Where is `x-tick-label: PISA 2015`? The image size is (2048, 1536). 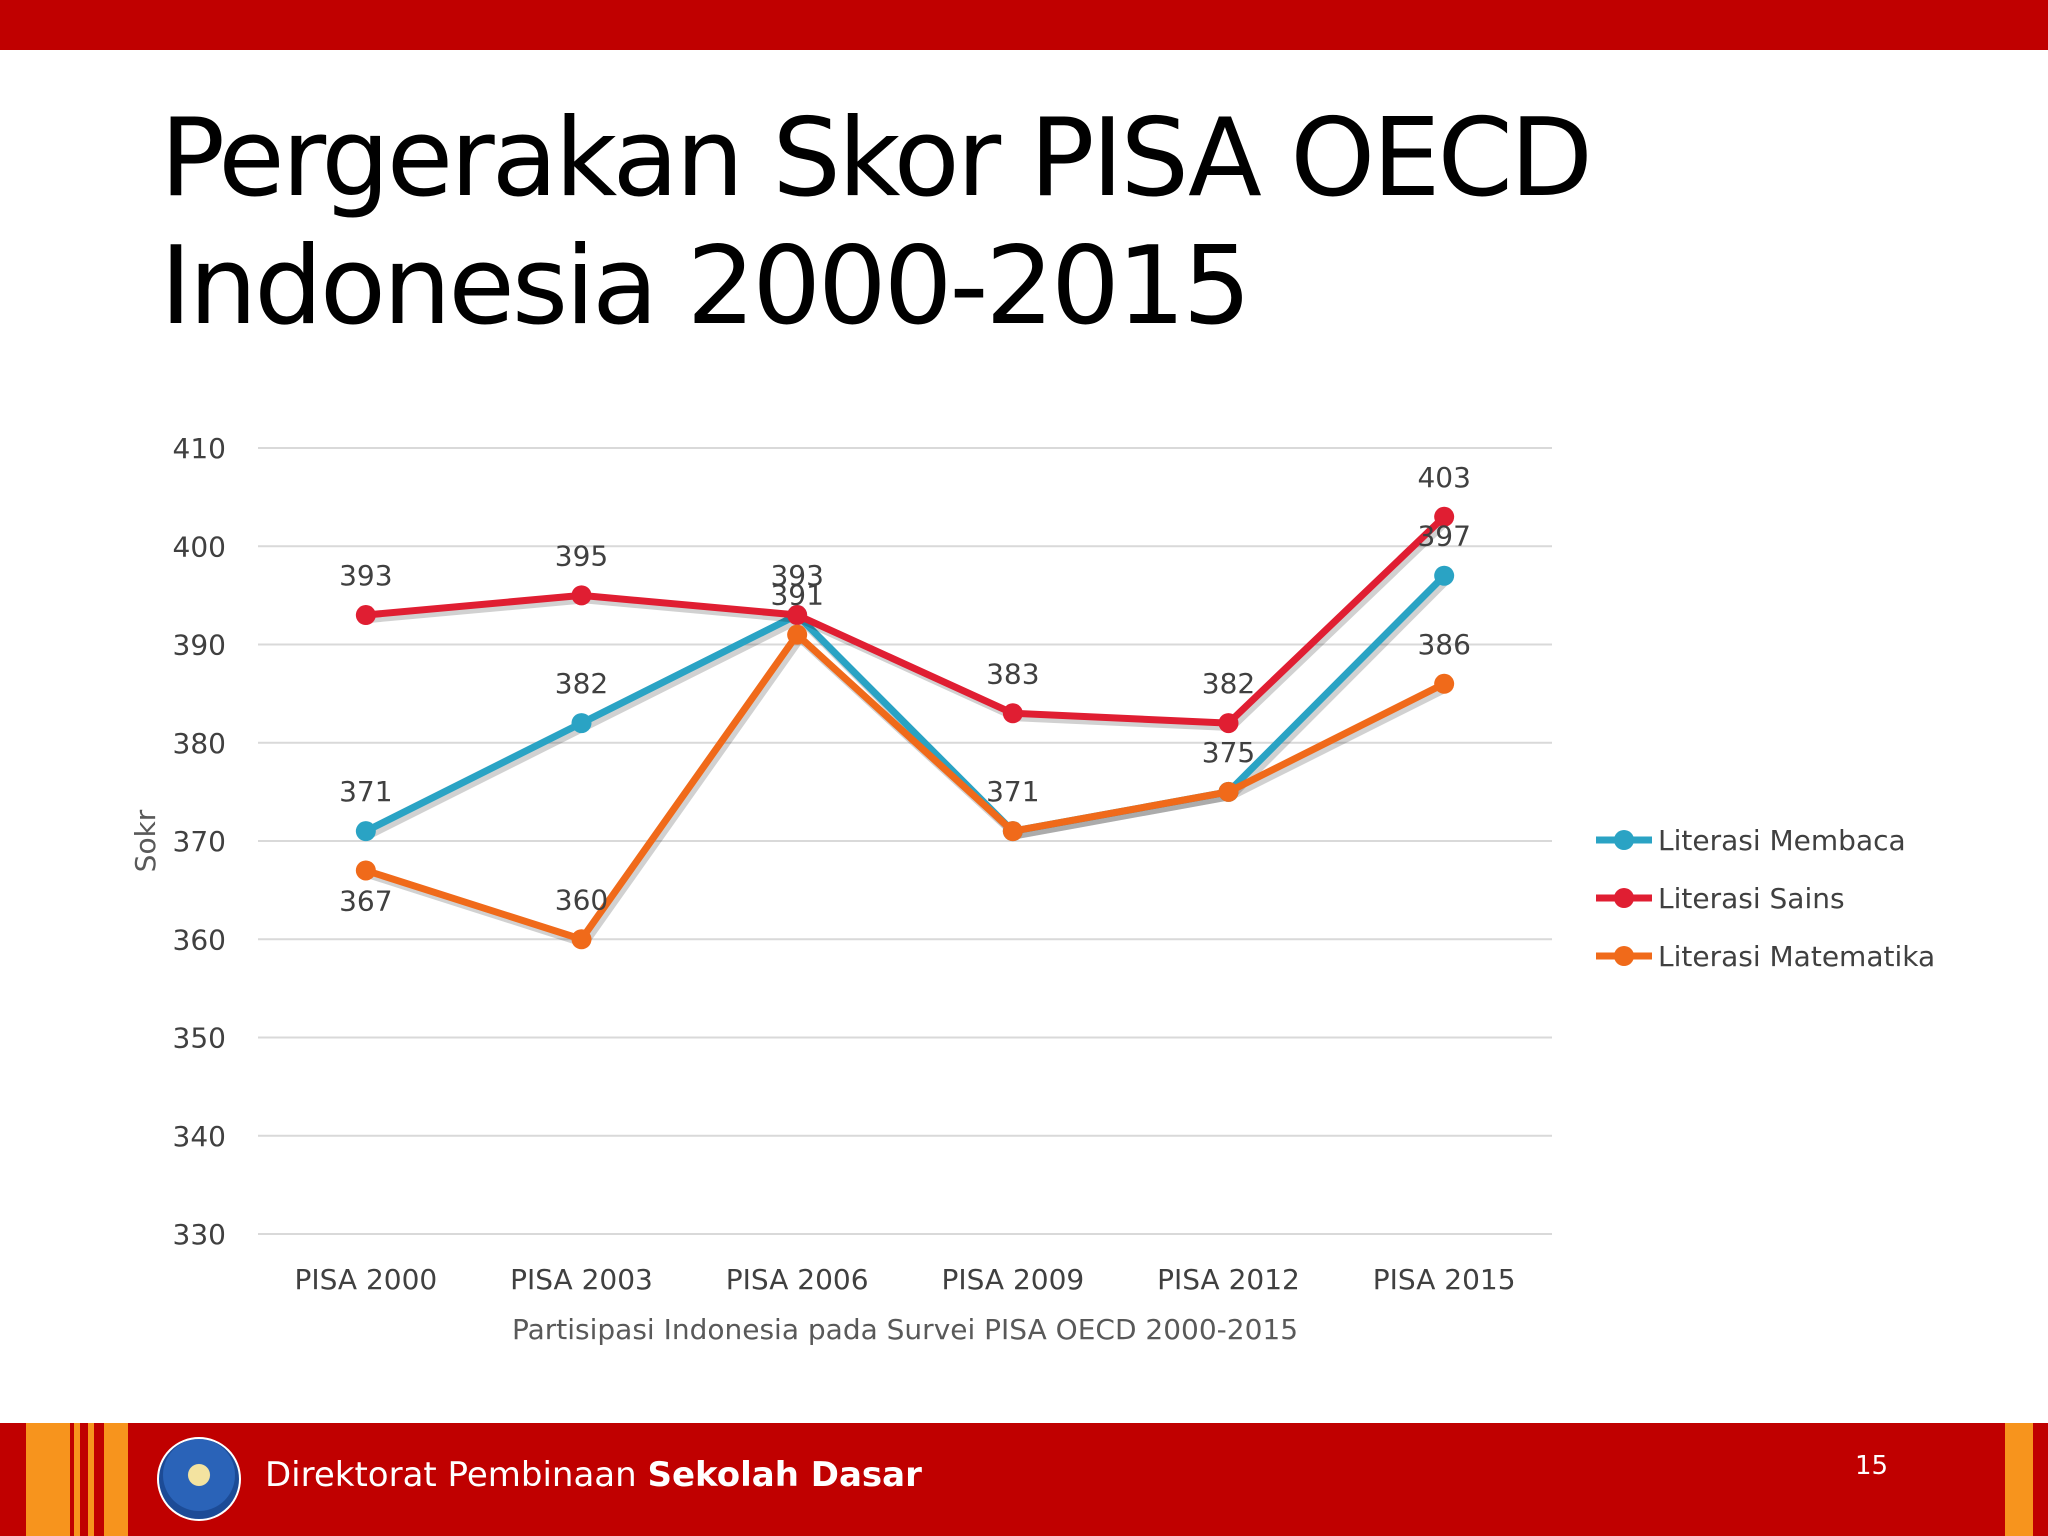
x-tick-label: PISA 2015 is located at coordinates (1444, 1279).